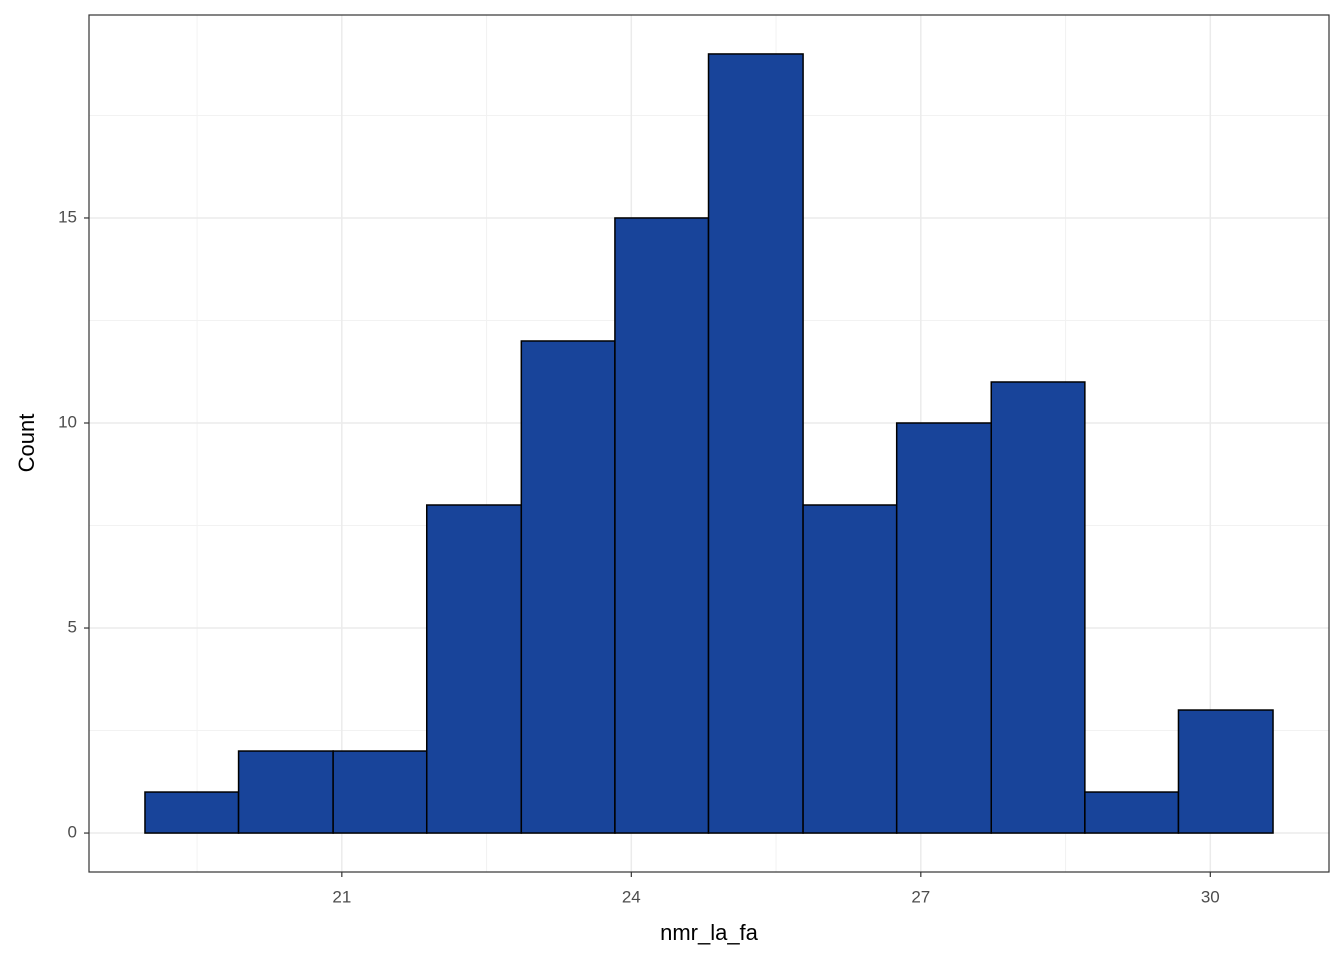 The width and height of the screenshot is (1344, 960). I want to click on y-tick-label: 5, so click(72, 627).